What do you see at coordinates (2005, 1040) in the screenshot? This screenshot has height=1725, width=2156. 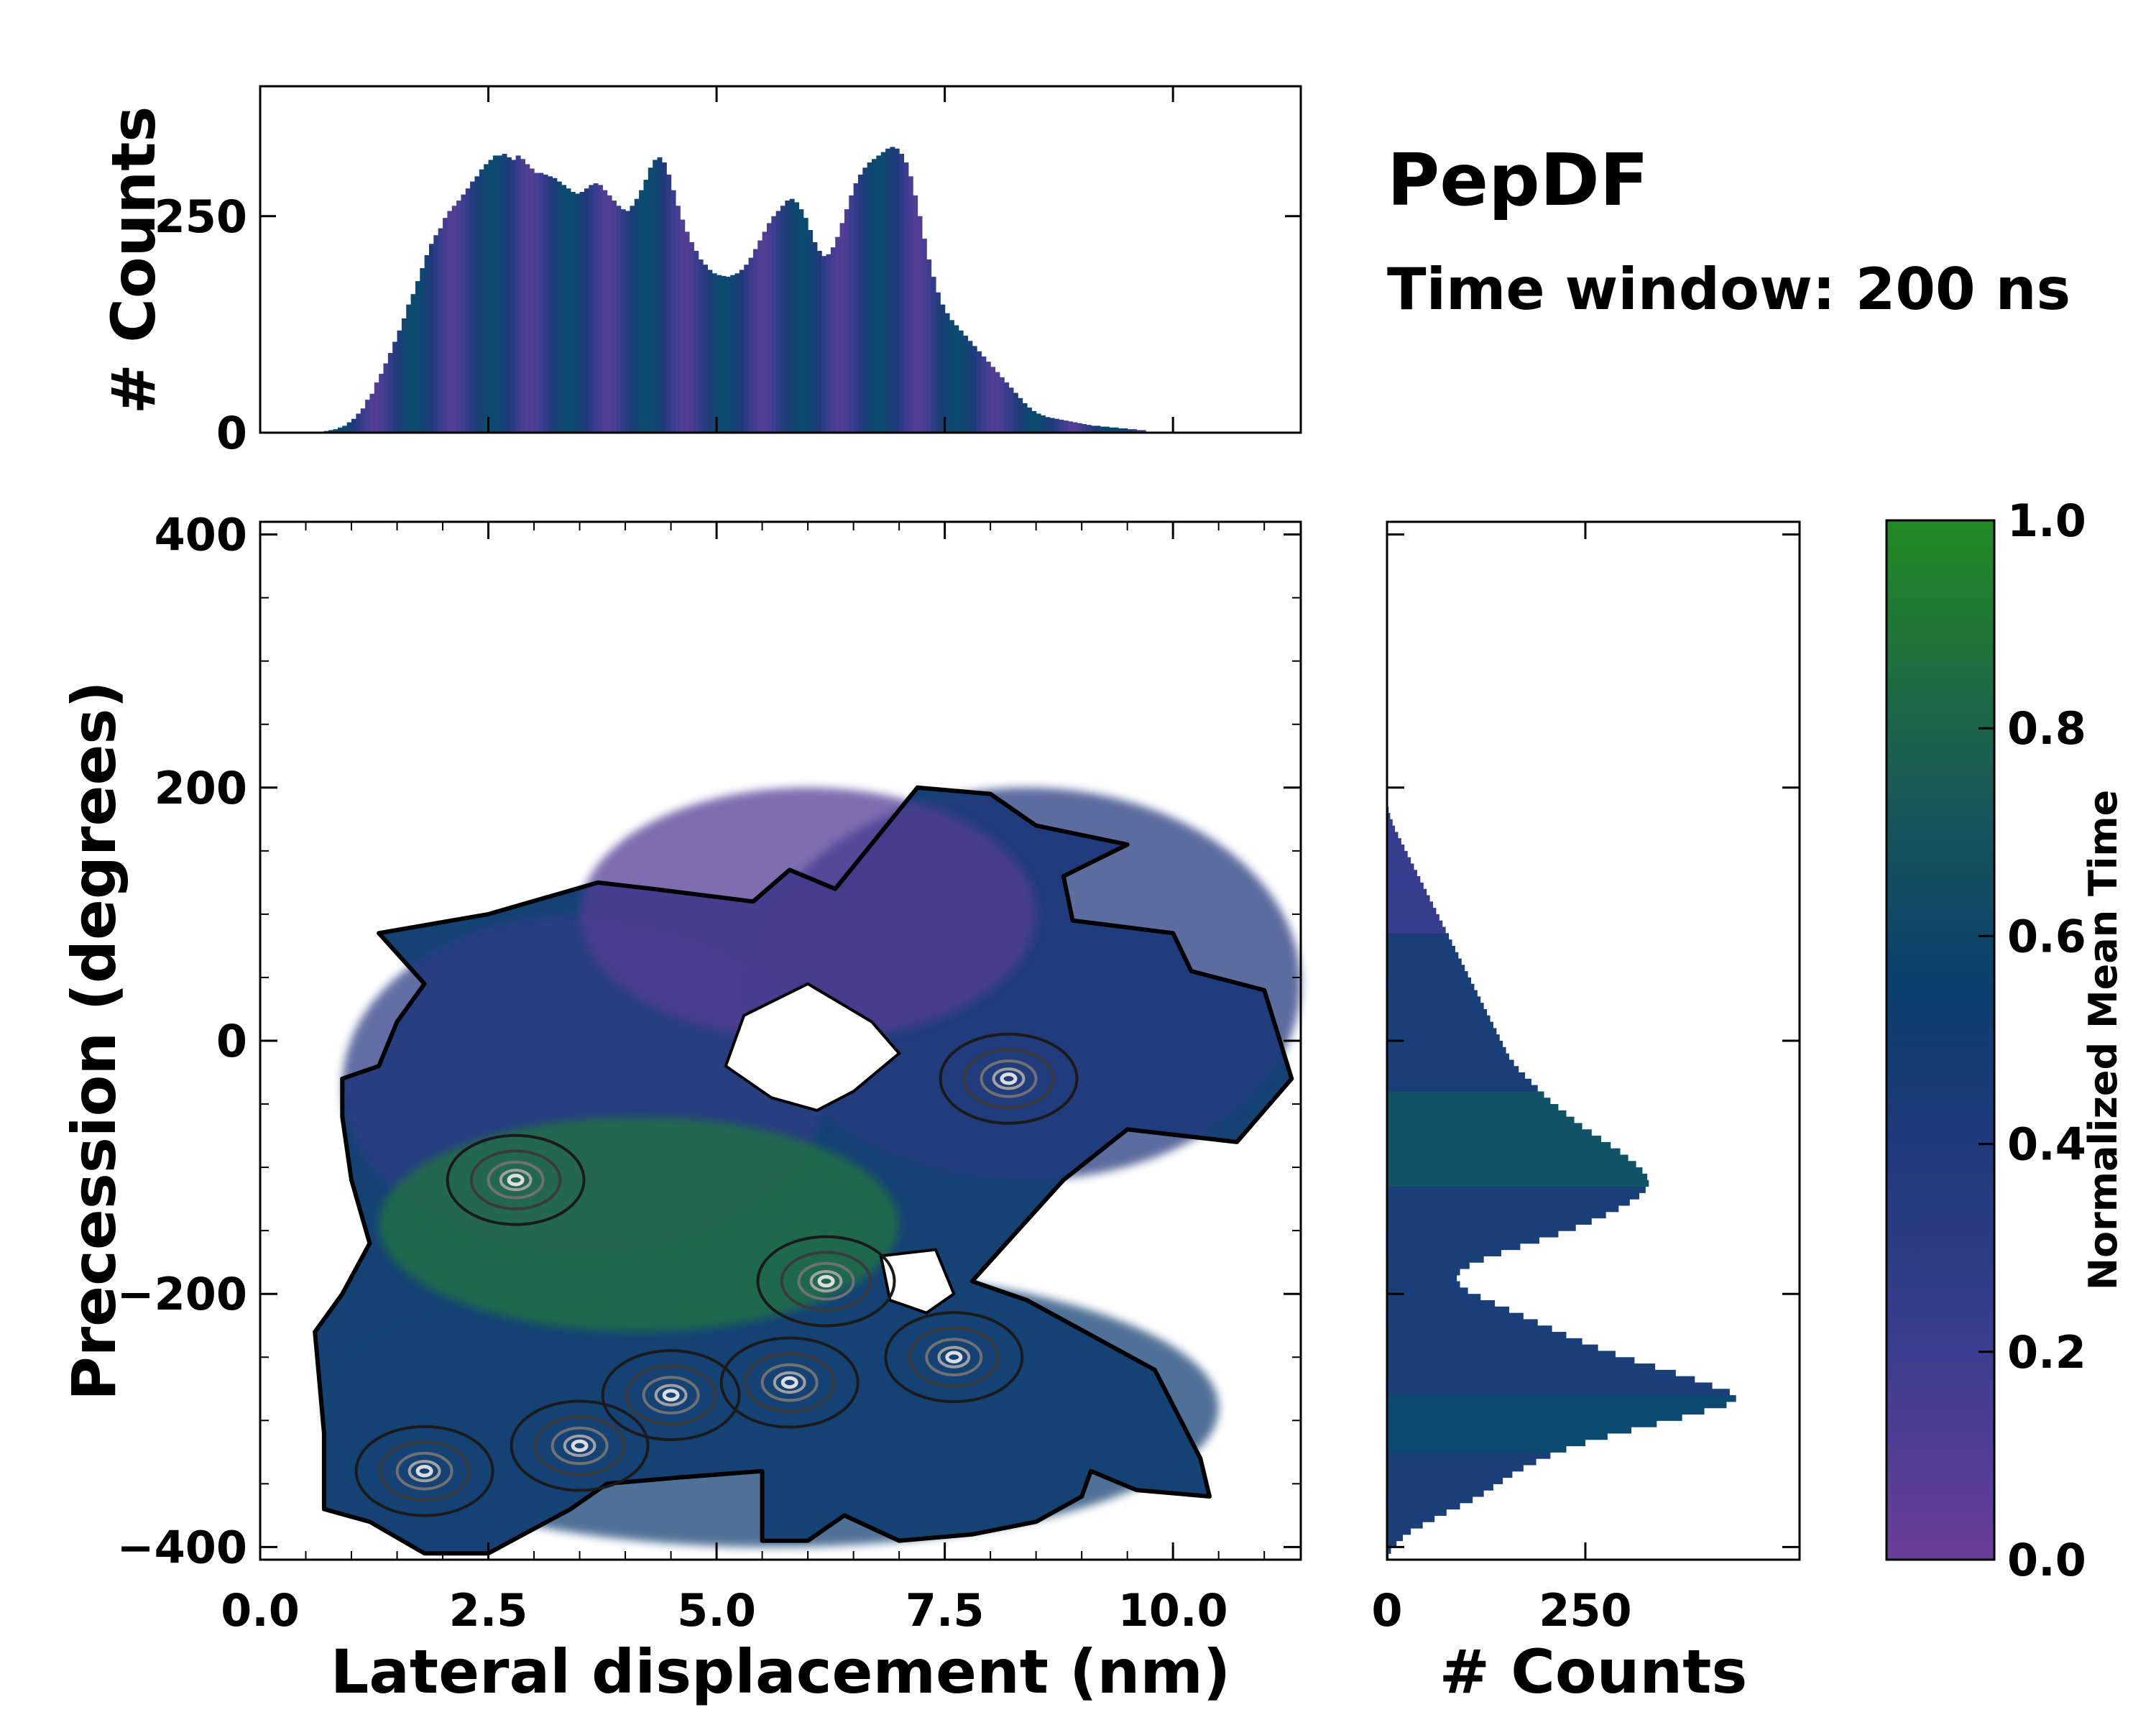 I see `colorbar: 0.0 0.2 0.4 0.6 0.8 1.0 Normalized Mean Time` at bounding box center [2005, 1040].